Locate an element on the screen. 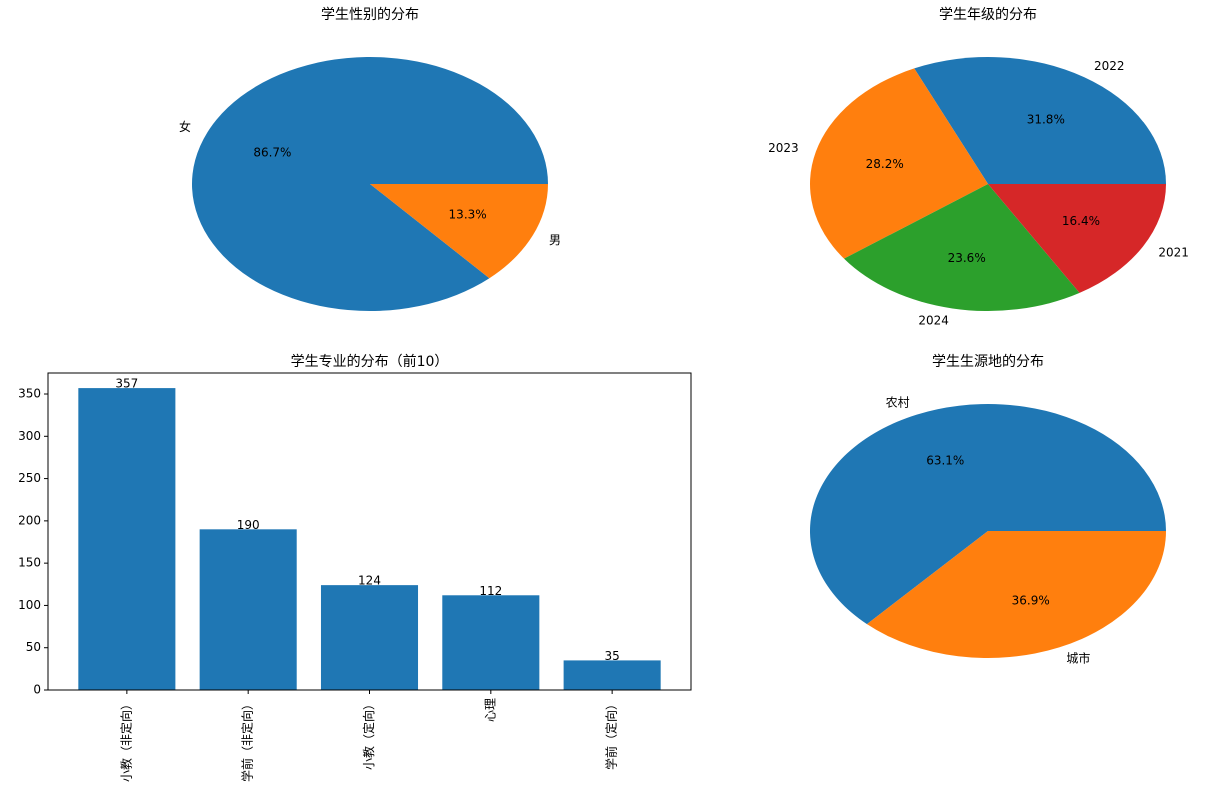  x-tick-label: 学前（定向） is located at coordinates (611, 734).